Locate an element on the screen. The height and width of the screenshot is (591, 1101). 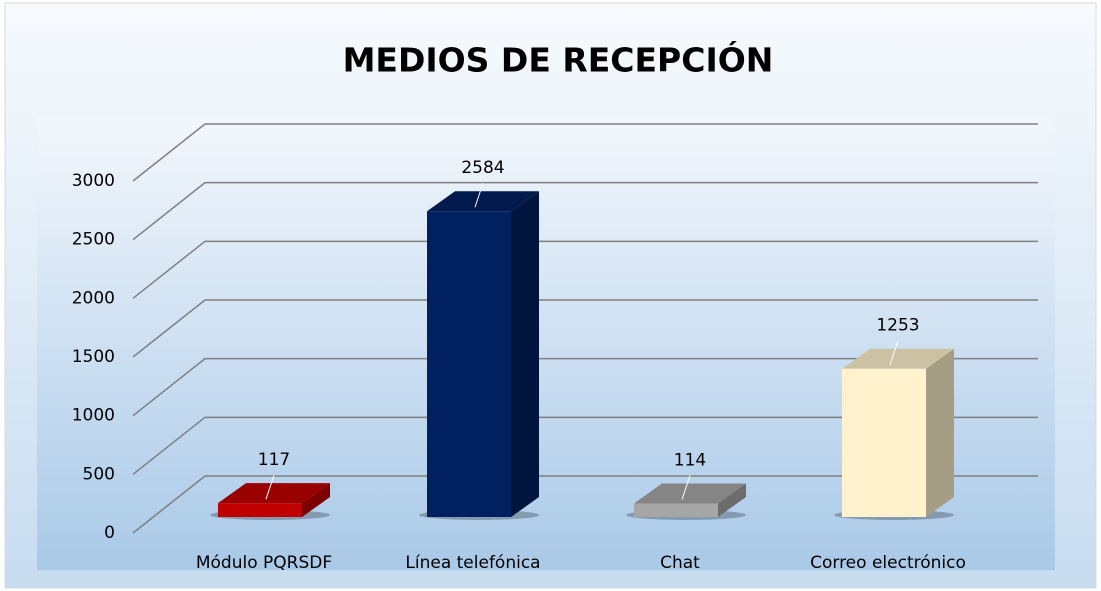
y-tick-label: 2500 is located at coordinates (93, 240).